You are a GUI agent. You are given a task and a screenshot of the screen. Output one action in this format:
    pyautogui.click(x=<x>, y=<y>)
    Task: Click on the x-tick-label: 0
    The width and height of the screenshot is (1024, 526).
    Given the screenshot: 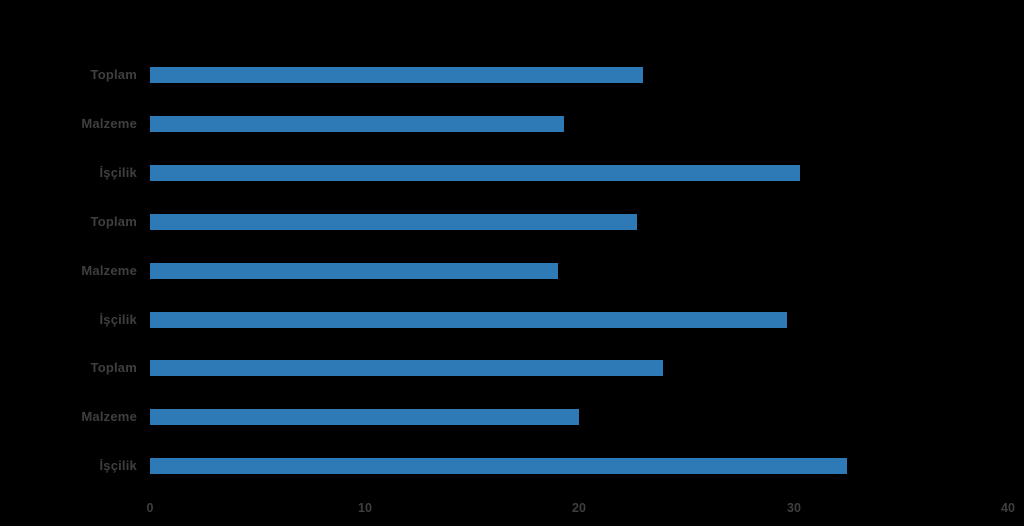 What is the action you would take?
    pyautogui.click(x=150, y=508)
    